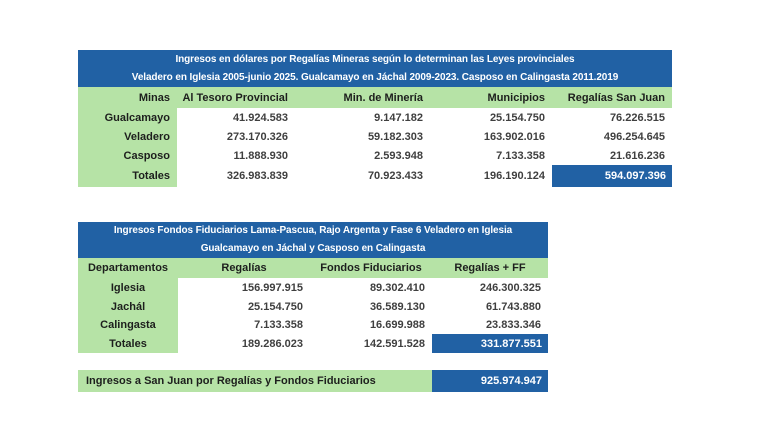 This screenshot has width=768, height=441. I want to click on value-cell: 9.147.182, so click(398, 117).